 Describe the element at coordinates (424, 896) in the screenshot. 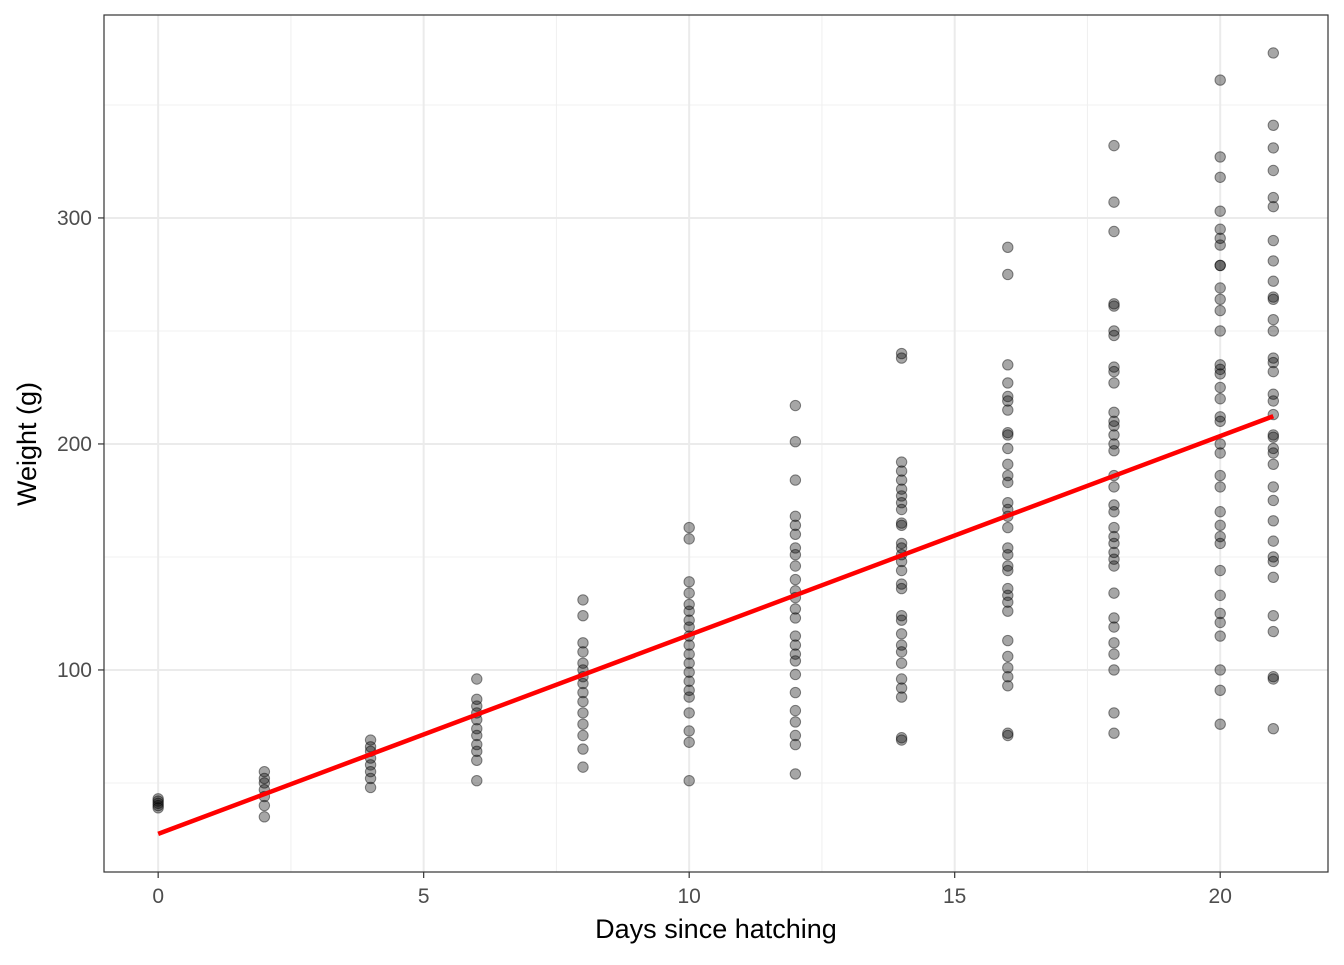

I see `x-tick-label: 5` at that location.